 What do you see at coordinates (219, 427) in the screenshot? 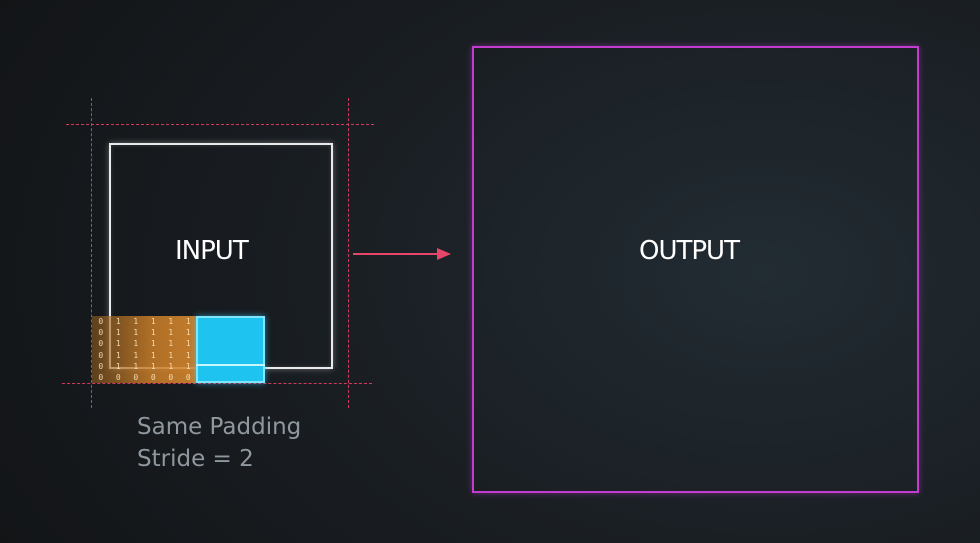
I see `padding-caption: Same Padding` at bounding box center [219, 427].